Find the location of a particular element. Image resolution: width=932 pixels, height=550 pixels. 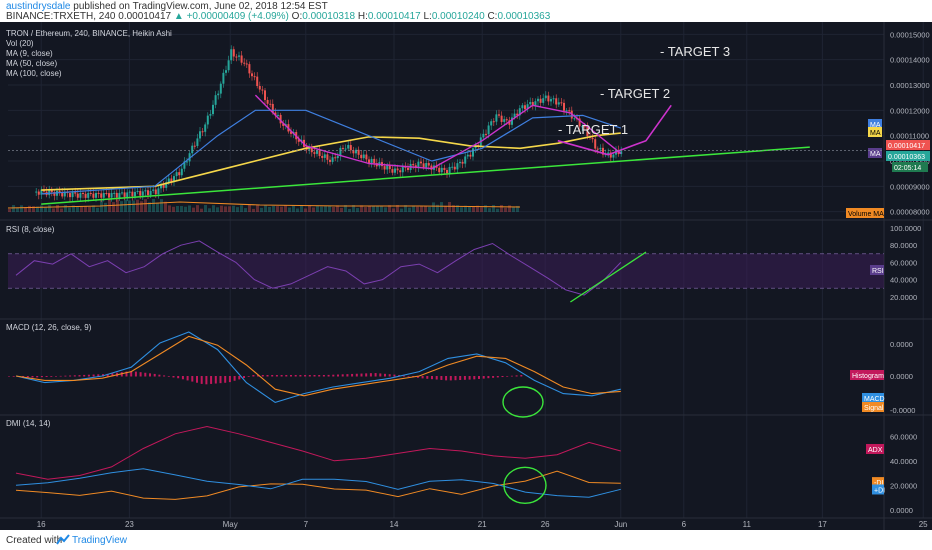

time-tick-label: 11 is located at coordinates (747, 524).